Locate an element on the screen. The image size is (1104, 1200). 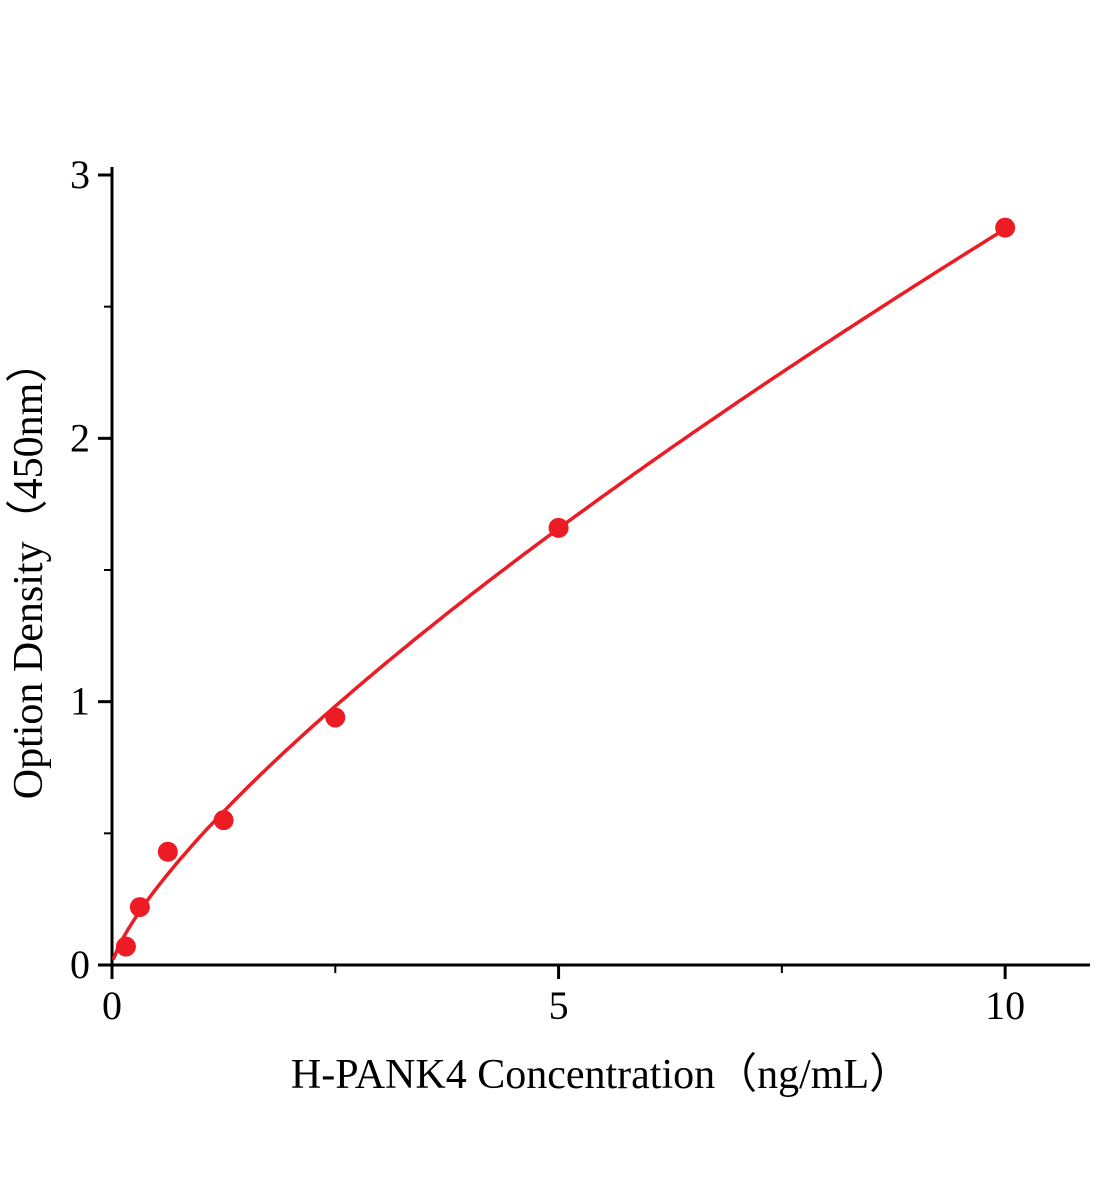
y-tick-label: 2 is located at coordinates (80, 437).